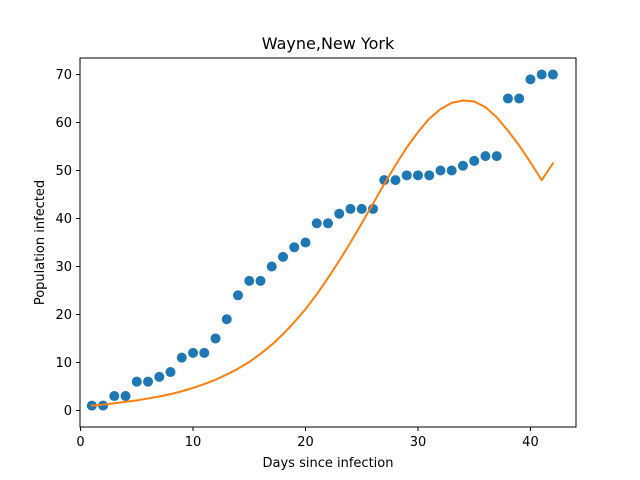 The height and width of the screenshot is (480, 640). I want to click on chart-title: Wayne,New York, so click(328, 43).